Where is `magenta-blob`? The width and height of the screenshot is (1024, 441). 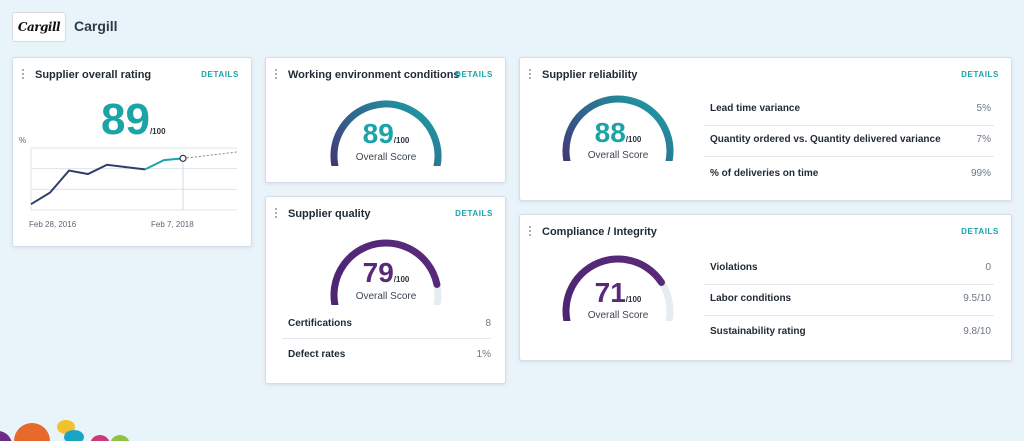
magenta-blob is located at coordinates (100, 438).